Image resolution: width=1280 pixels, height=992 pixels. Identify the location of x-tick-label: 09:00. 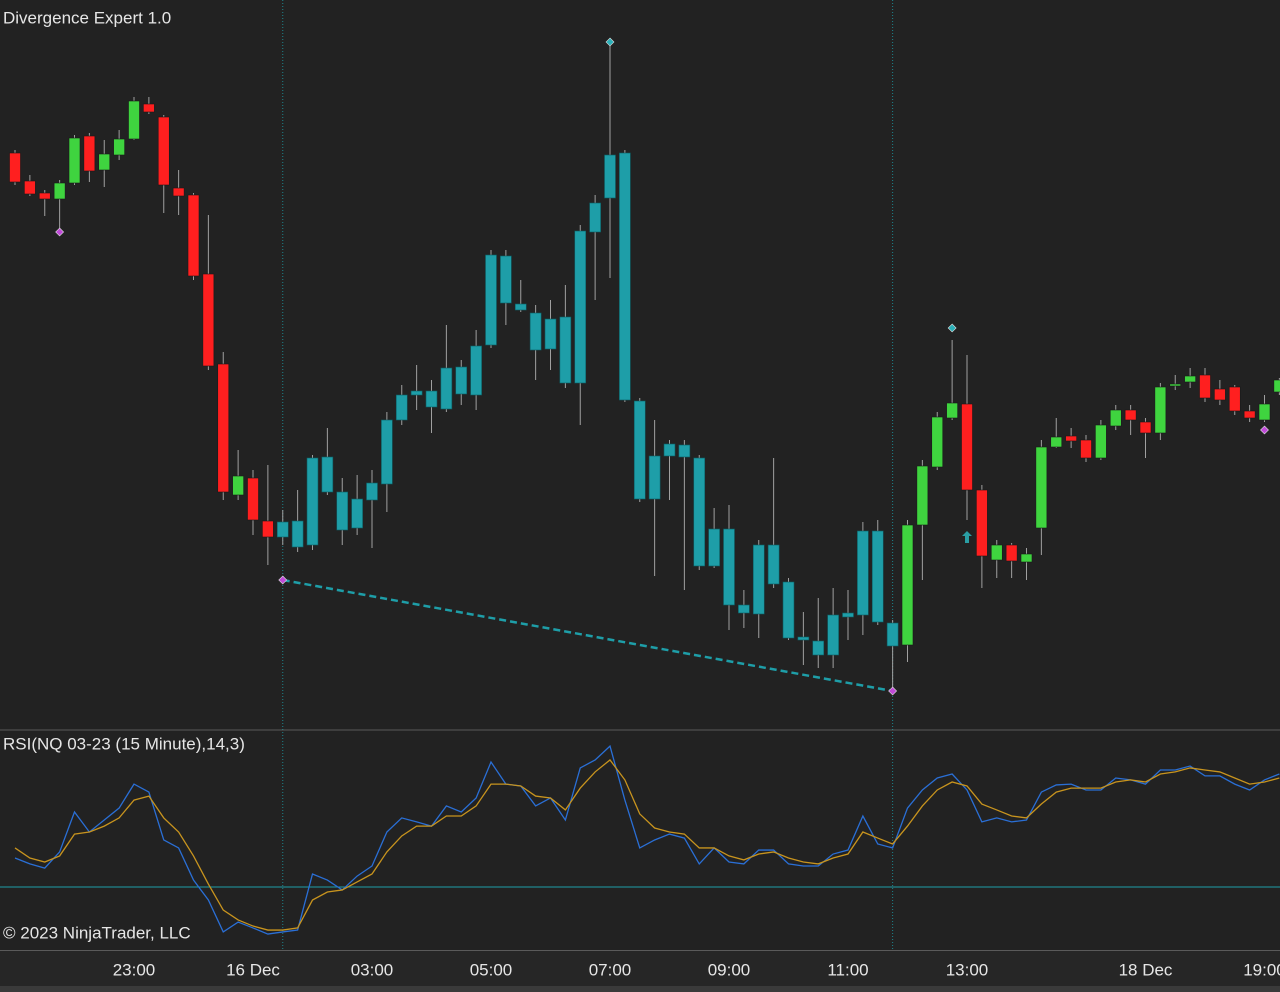
(729, 969).